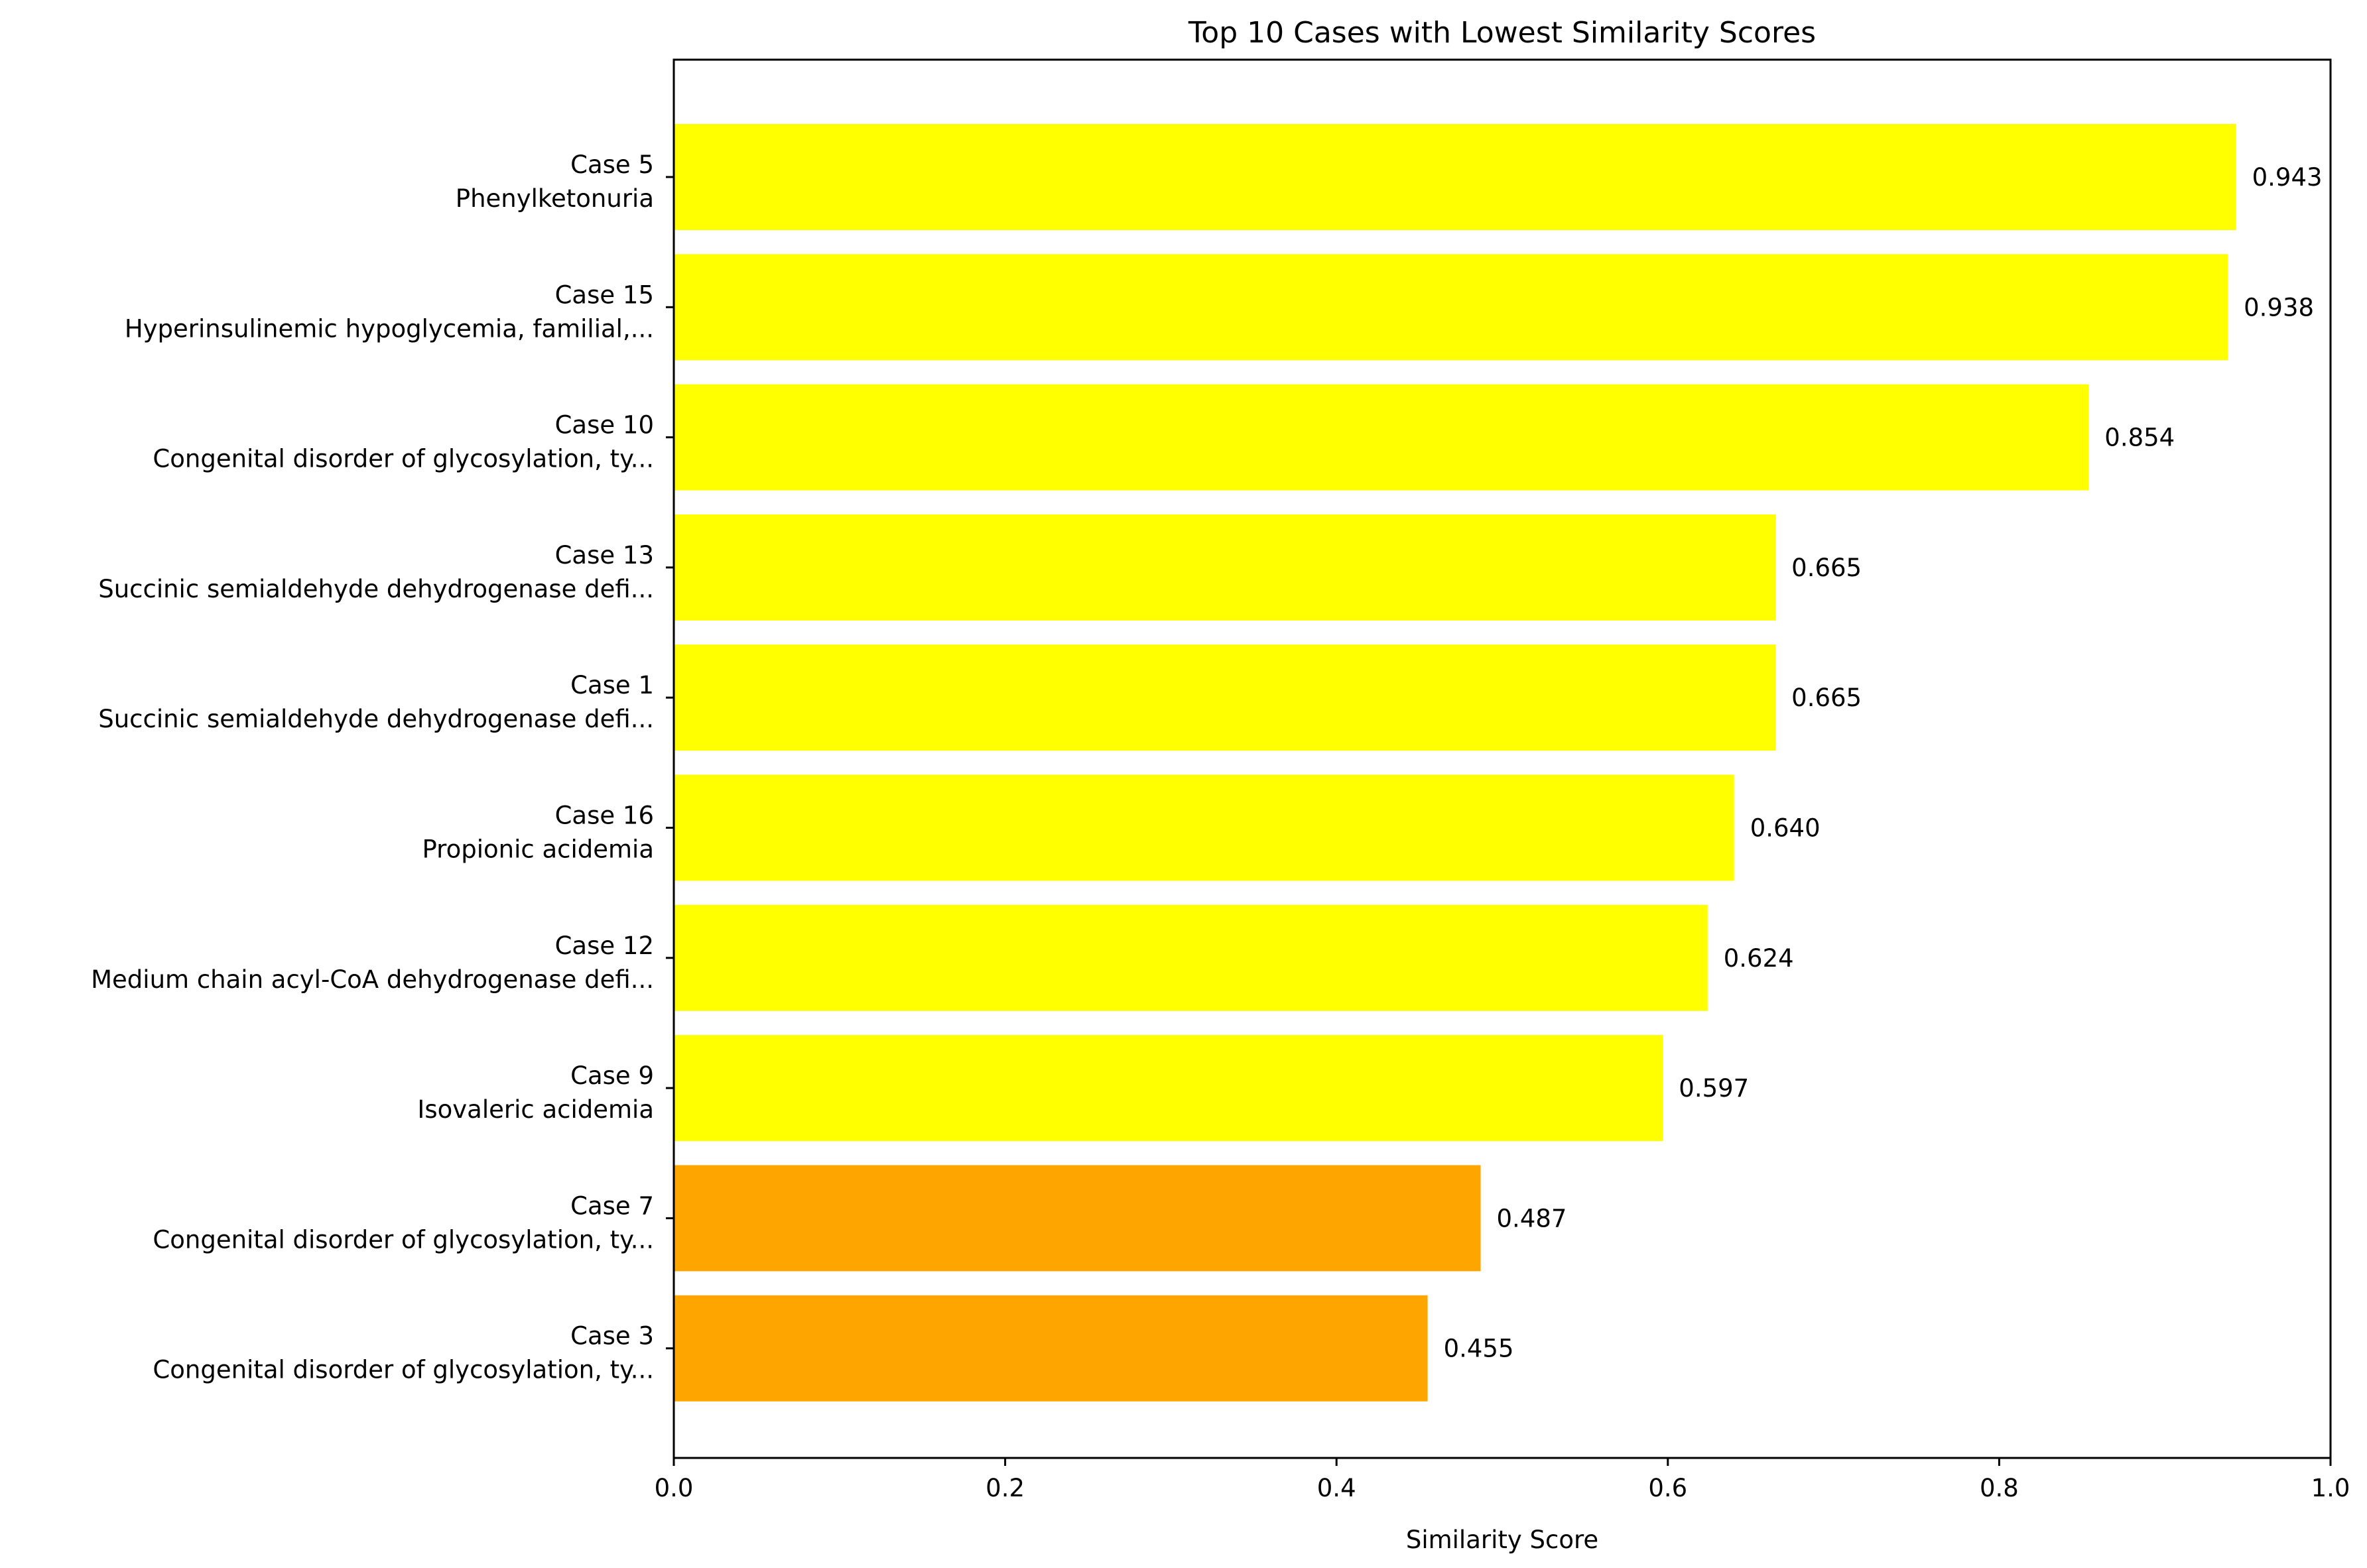  I want to click on x-axis-label: Similarity Score, so click(1502, 1540).